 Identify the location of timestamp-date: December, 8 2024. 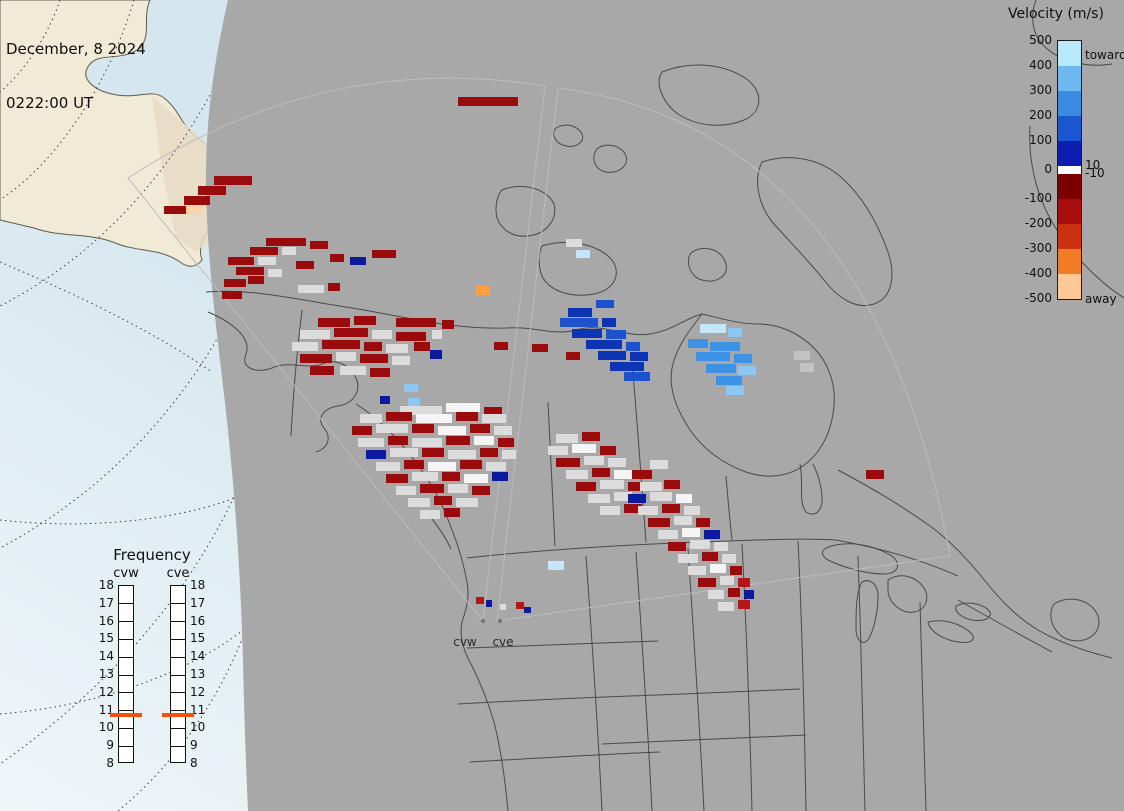
(76, 49).